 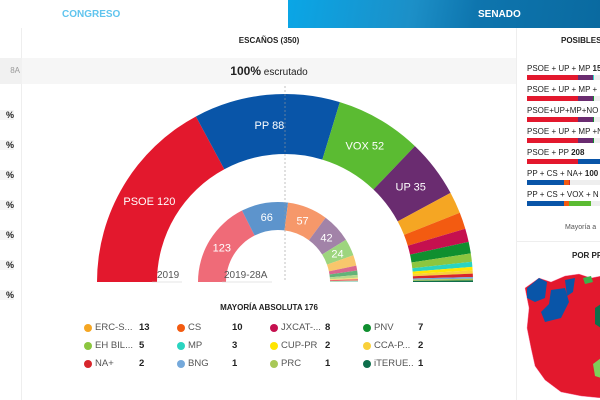 I want to click on seat-segment-jxcat, so click(x=438, y=241).